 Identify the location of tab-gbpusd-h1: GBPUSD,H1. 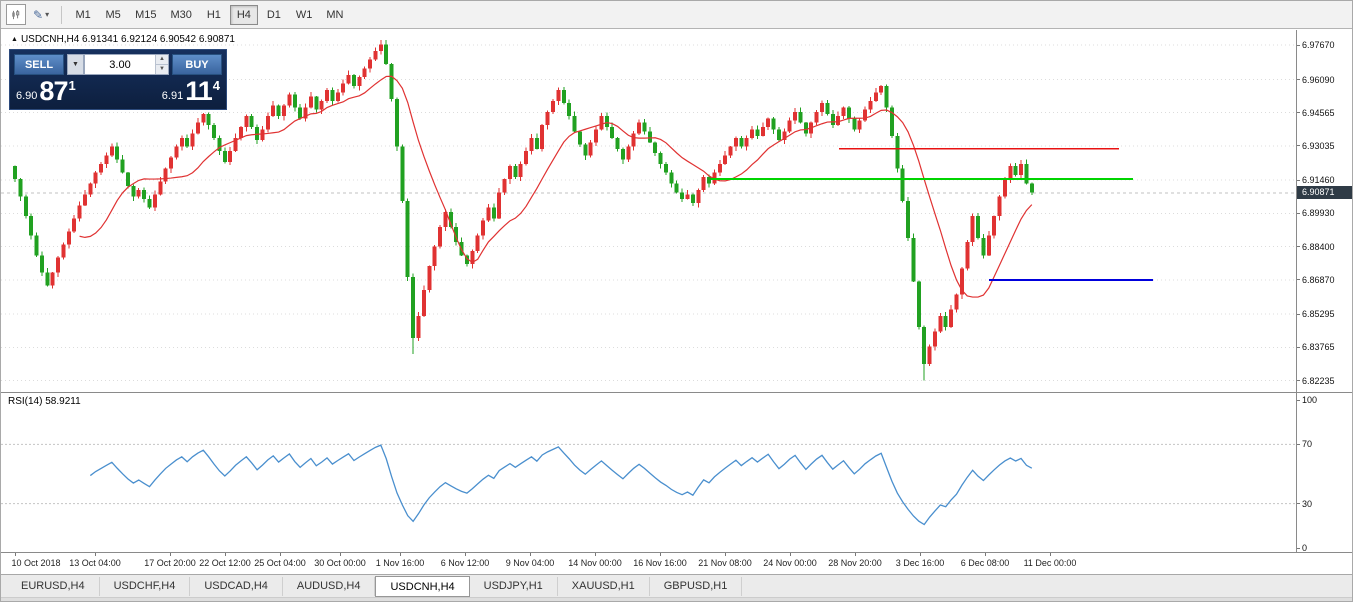
(696, 586).